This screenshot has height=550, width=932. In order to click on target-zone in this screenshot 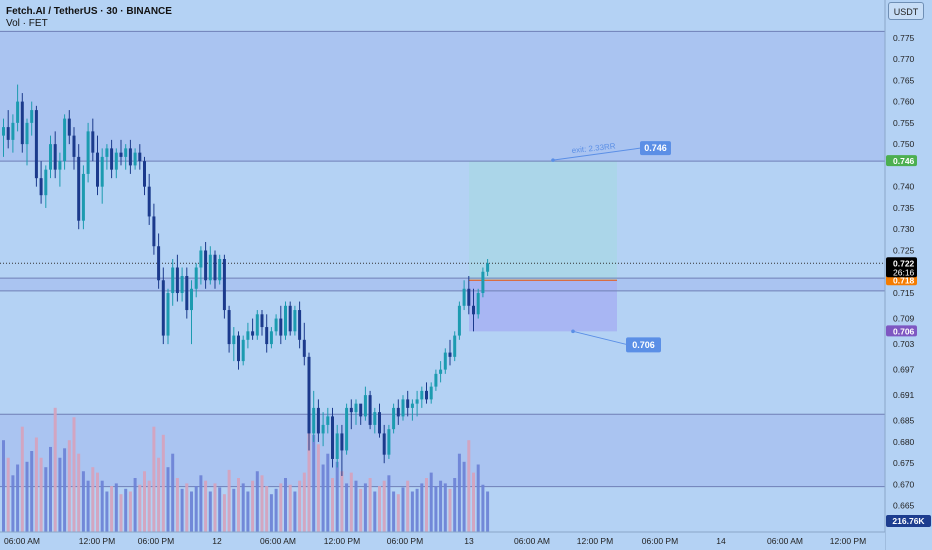, I will do `click(543, 221)`.